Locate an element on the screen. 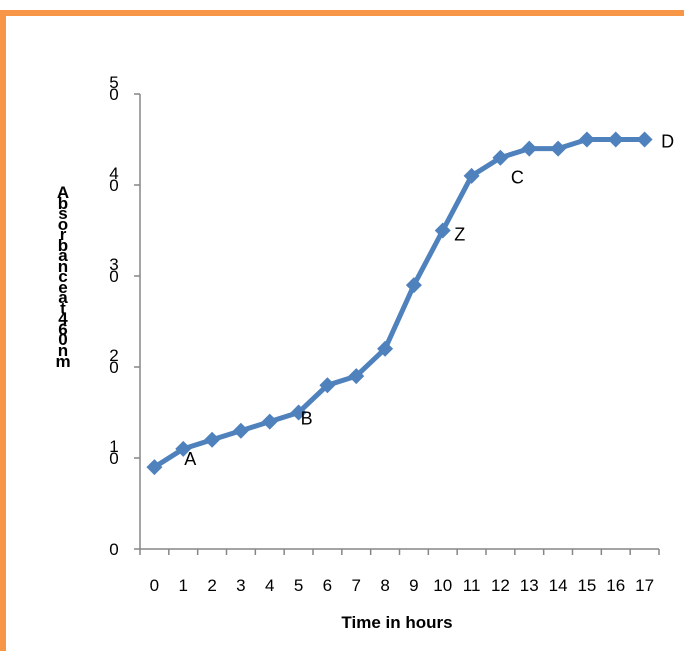  point-annotation: C is located at coordinates (517, 178).